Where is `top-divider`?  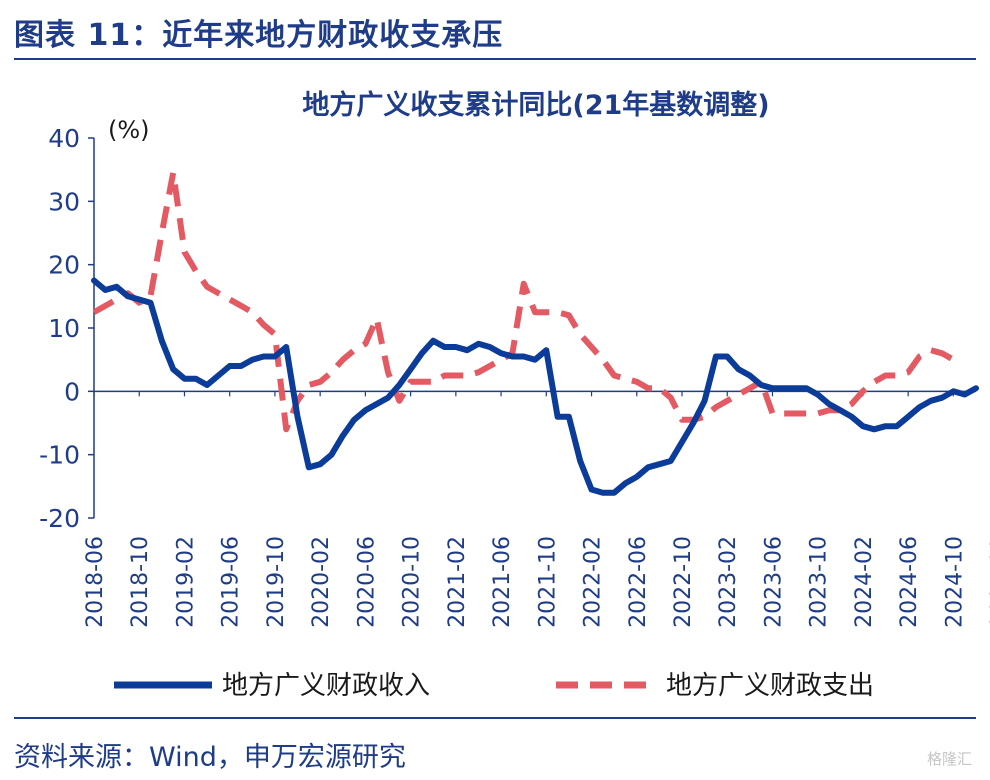
top-divider is located at coordinates (495, 59).